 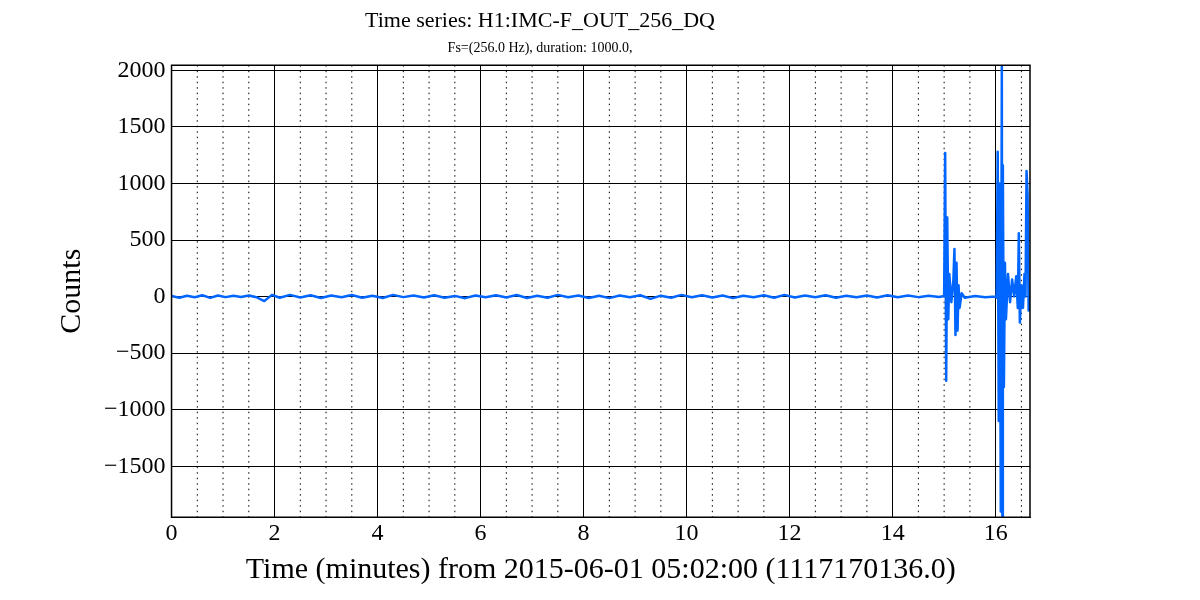 I want to click on y-axis-title: Counts, so click(x=69, y=291).